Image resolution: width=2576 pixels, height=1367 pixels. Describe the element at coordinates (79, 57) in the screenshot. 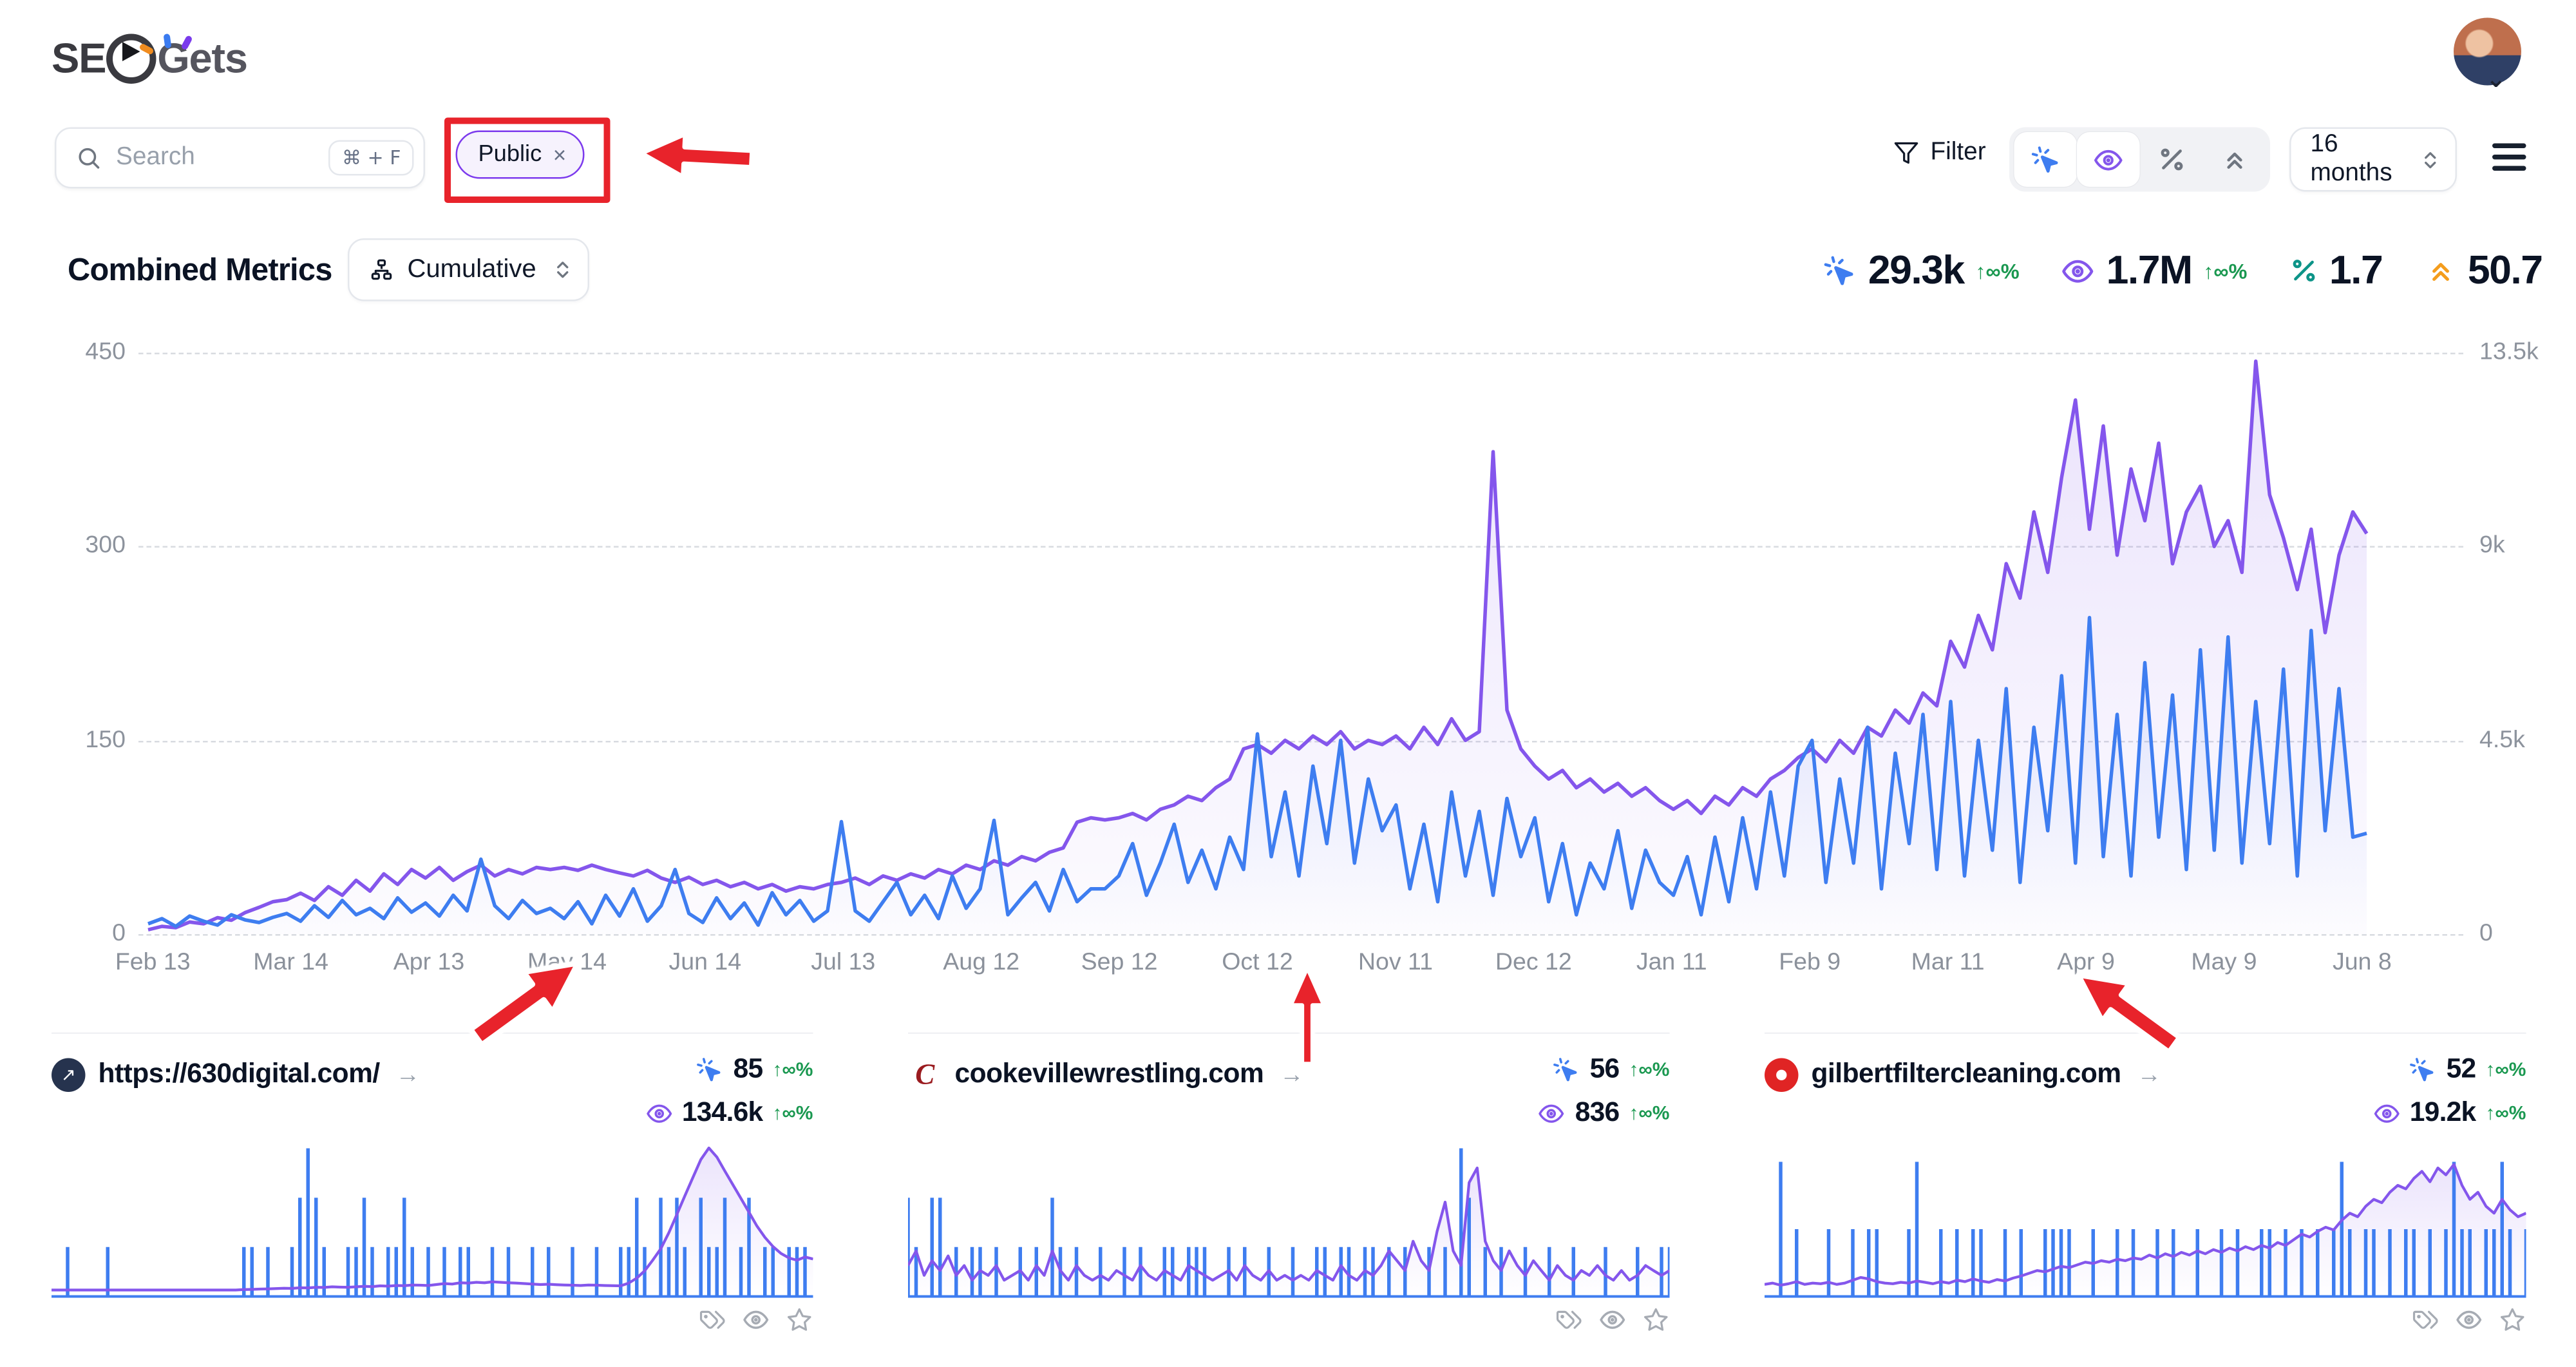

I see `logo-text-primary: SE` at that location.